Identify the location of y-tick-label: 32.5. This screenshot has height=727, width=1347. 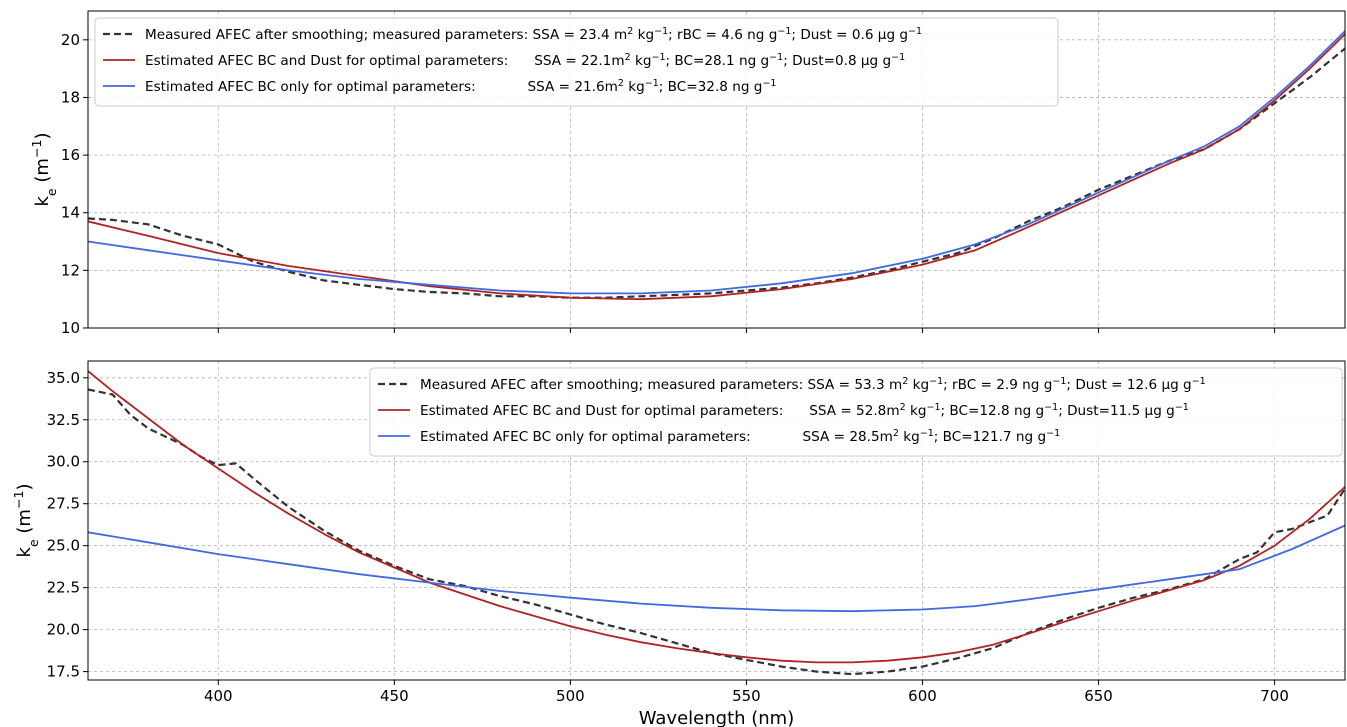
(63, 420).